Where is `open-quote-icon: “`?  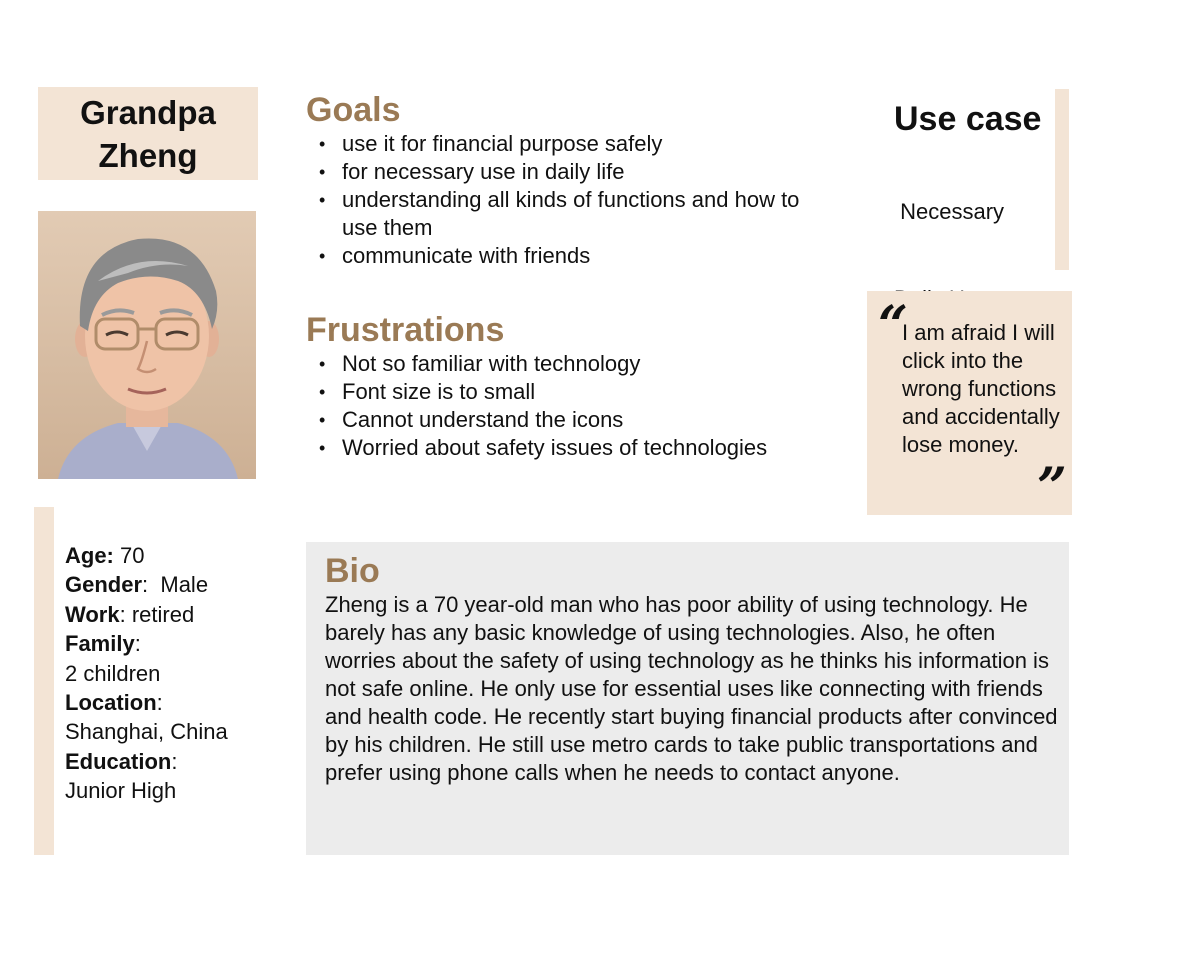 open-quote-icon: “ is located at coordinates (893, 325).